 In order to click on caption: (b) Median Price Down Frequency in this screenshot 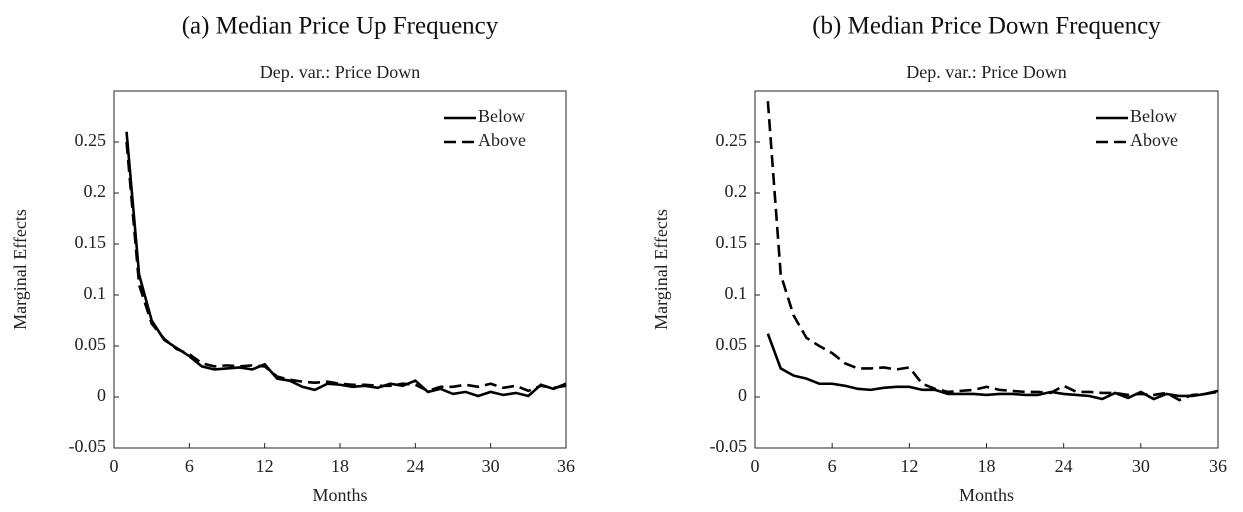, I will do `click(986, 26)`.